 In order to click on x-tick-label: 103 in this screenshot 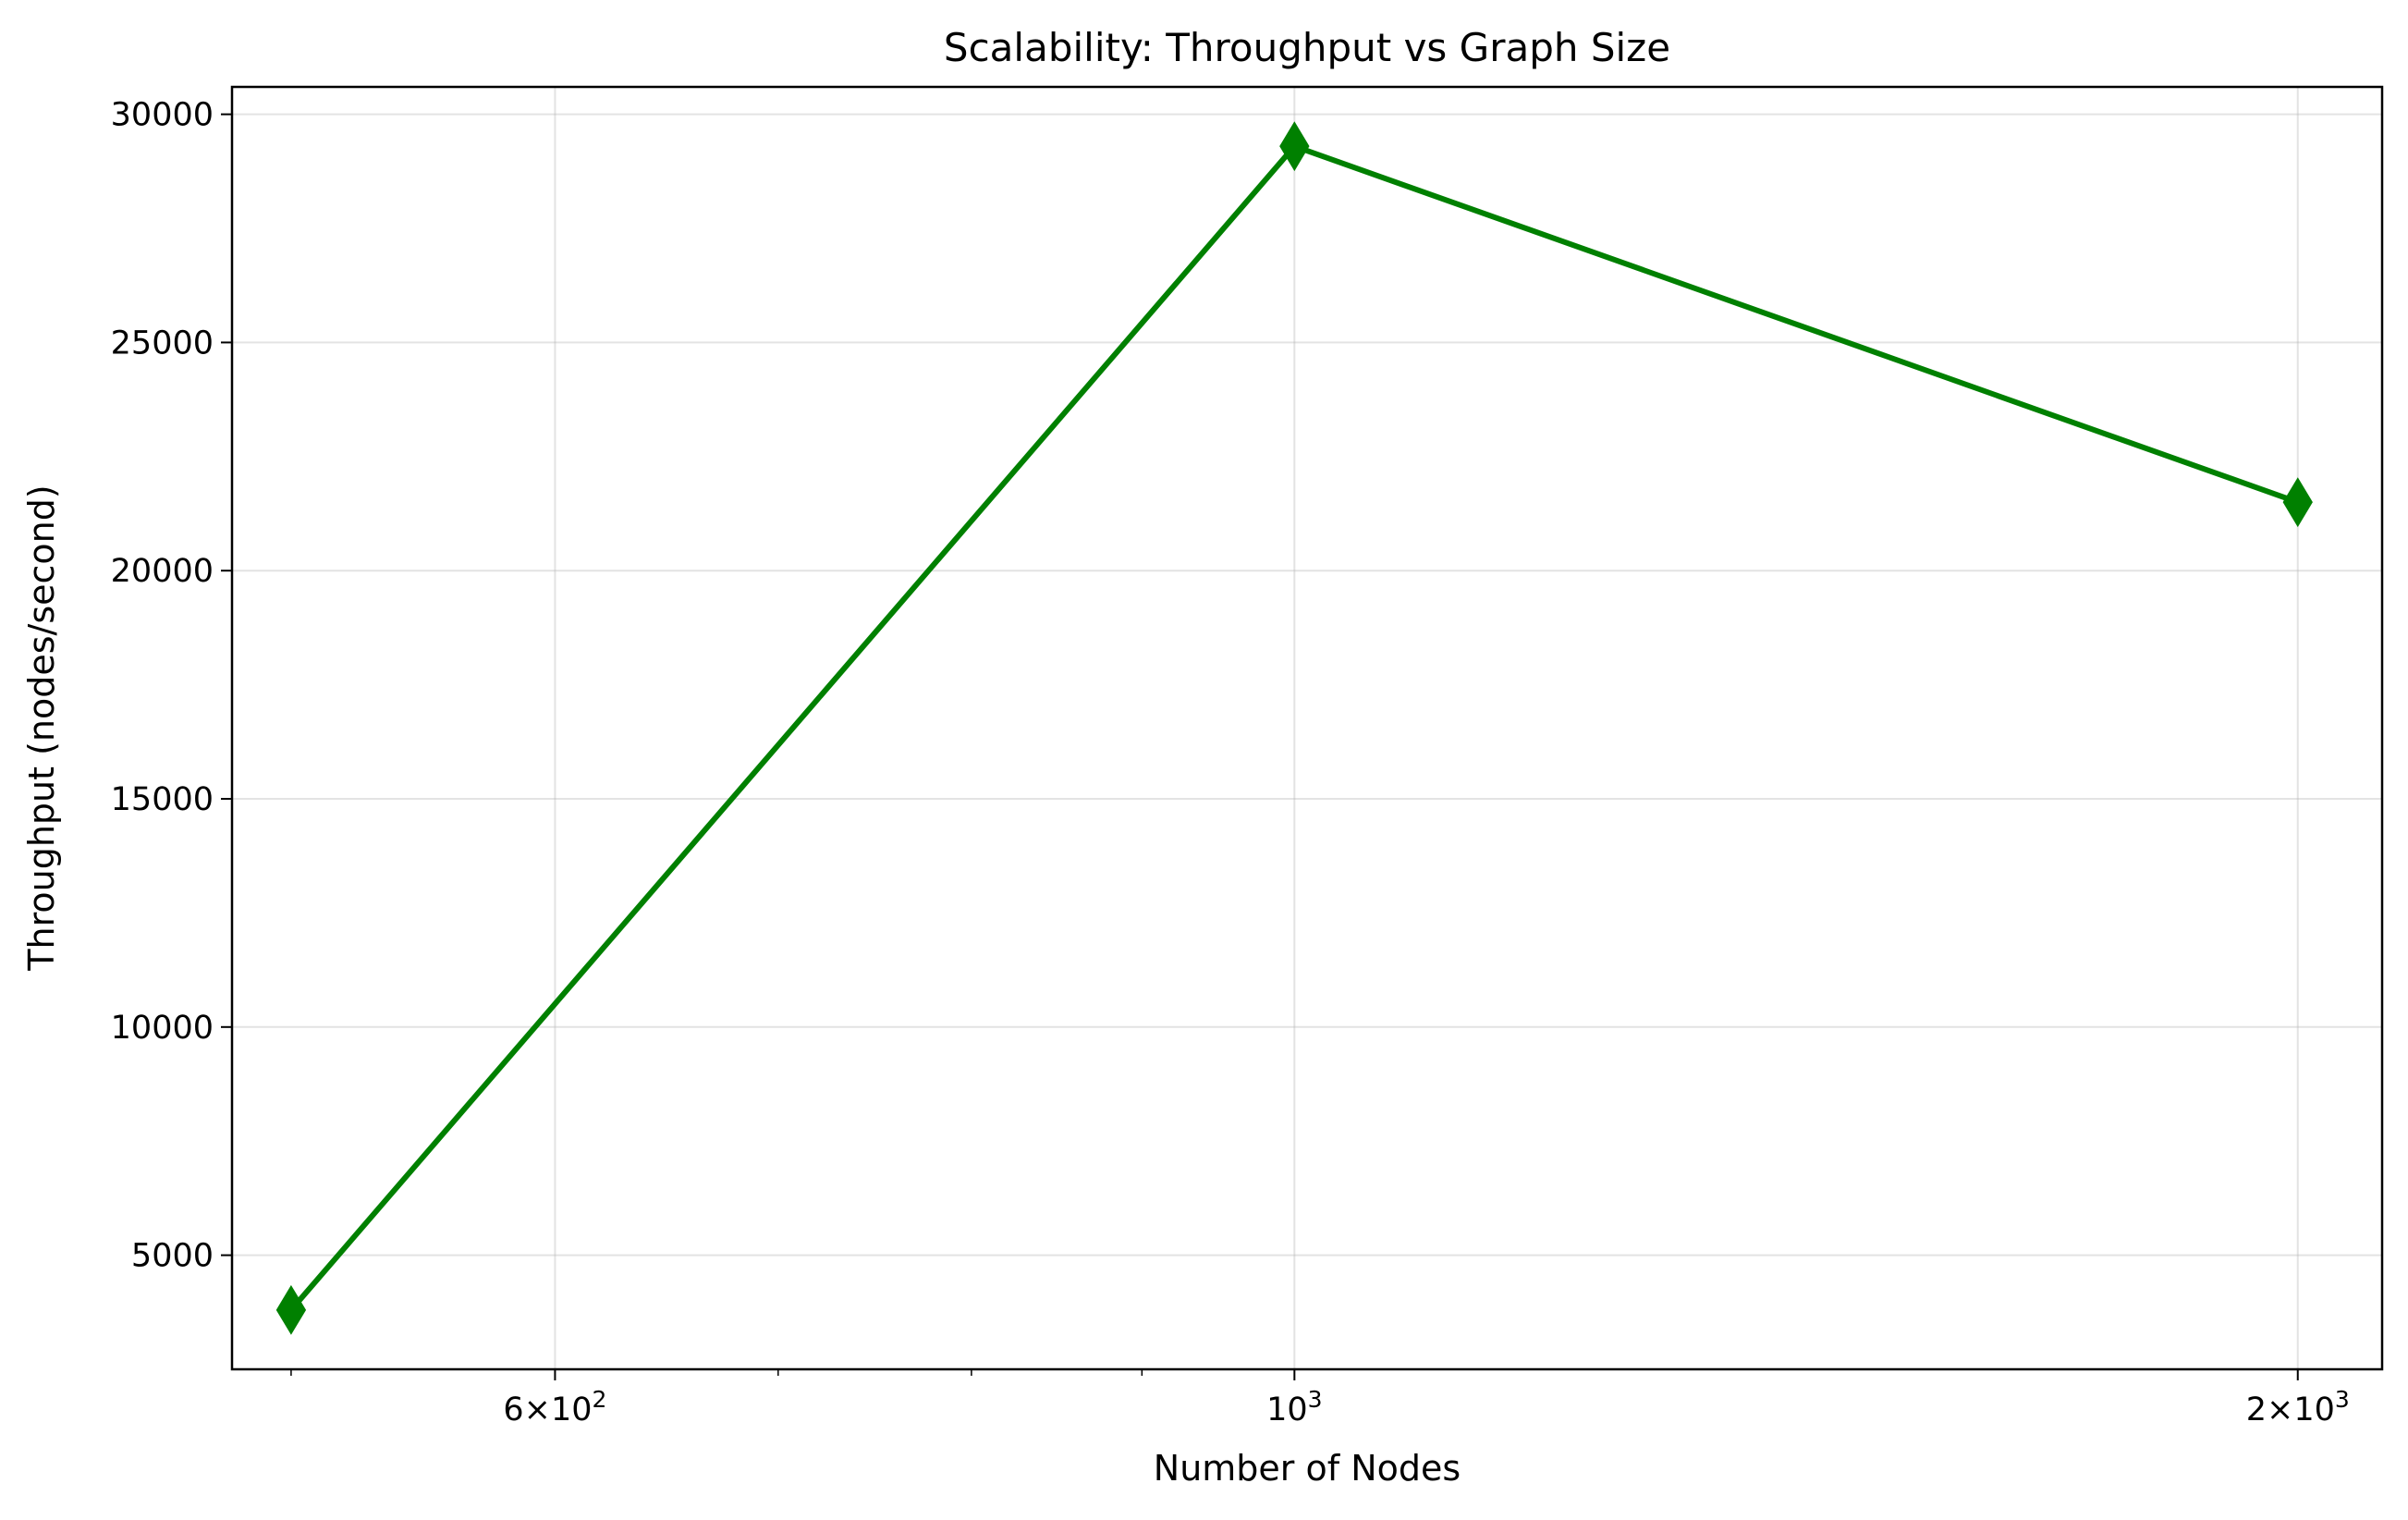, I will do `click(1294, 1407)`.